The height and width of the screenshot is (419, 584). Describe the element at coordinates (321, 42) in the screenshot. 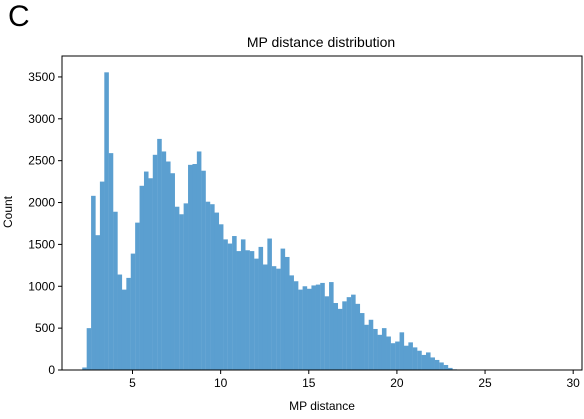

I see `chart-title: MP distance distribution` at that location.